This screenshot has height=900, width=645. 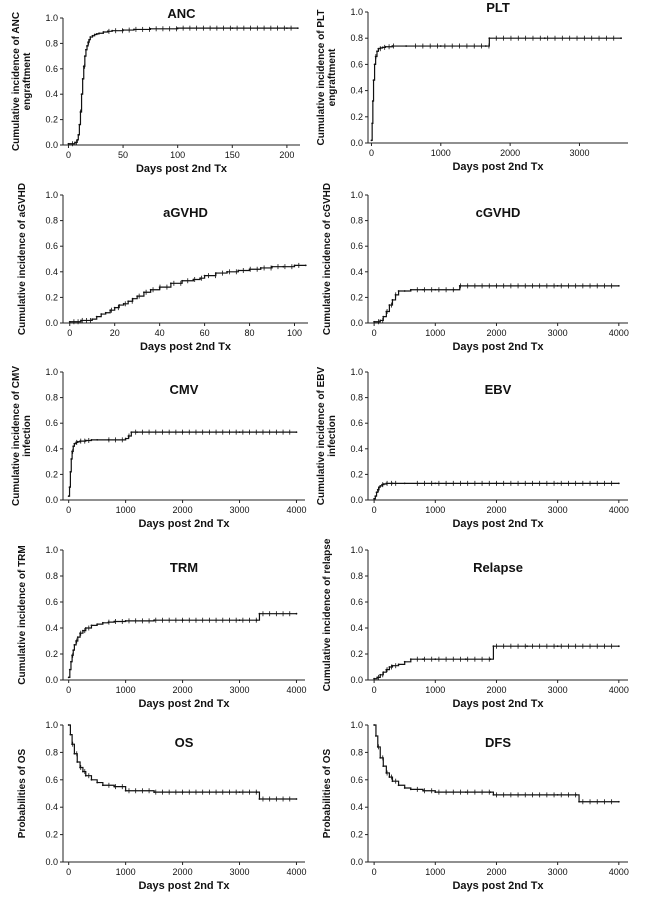 I want to click on x-tick-label: 4000, so click(x=619, y=690).